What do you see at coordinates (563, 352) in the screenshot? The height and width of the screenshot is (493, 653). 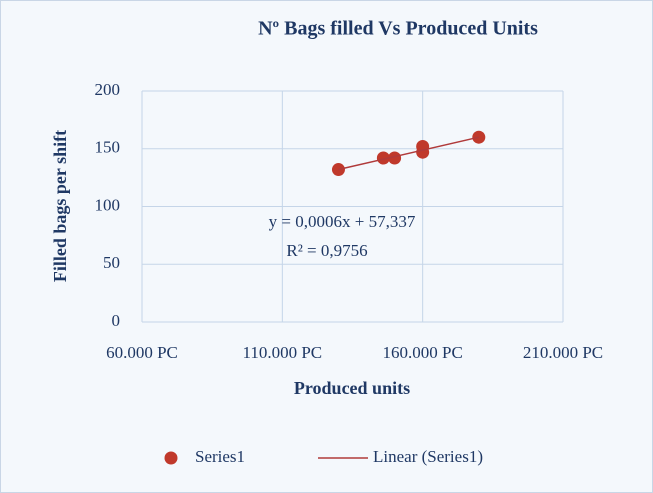 I see `x-tick-label: 210.000 PC` at bounding box center [563, 352].